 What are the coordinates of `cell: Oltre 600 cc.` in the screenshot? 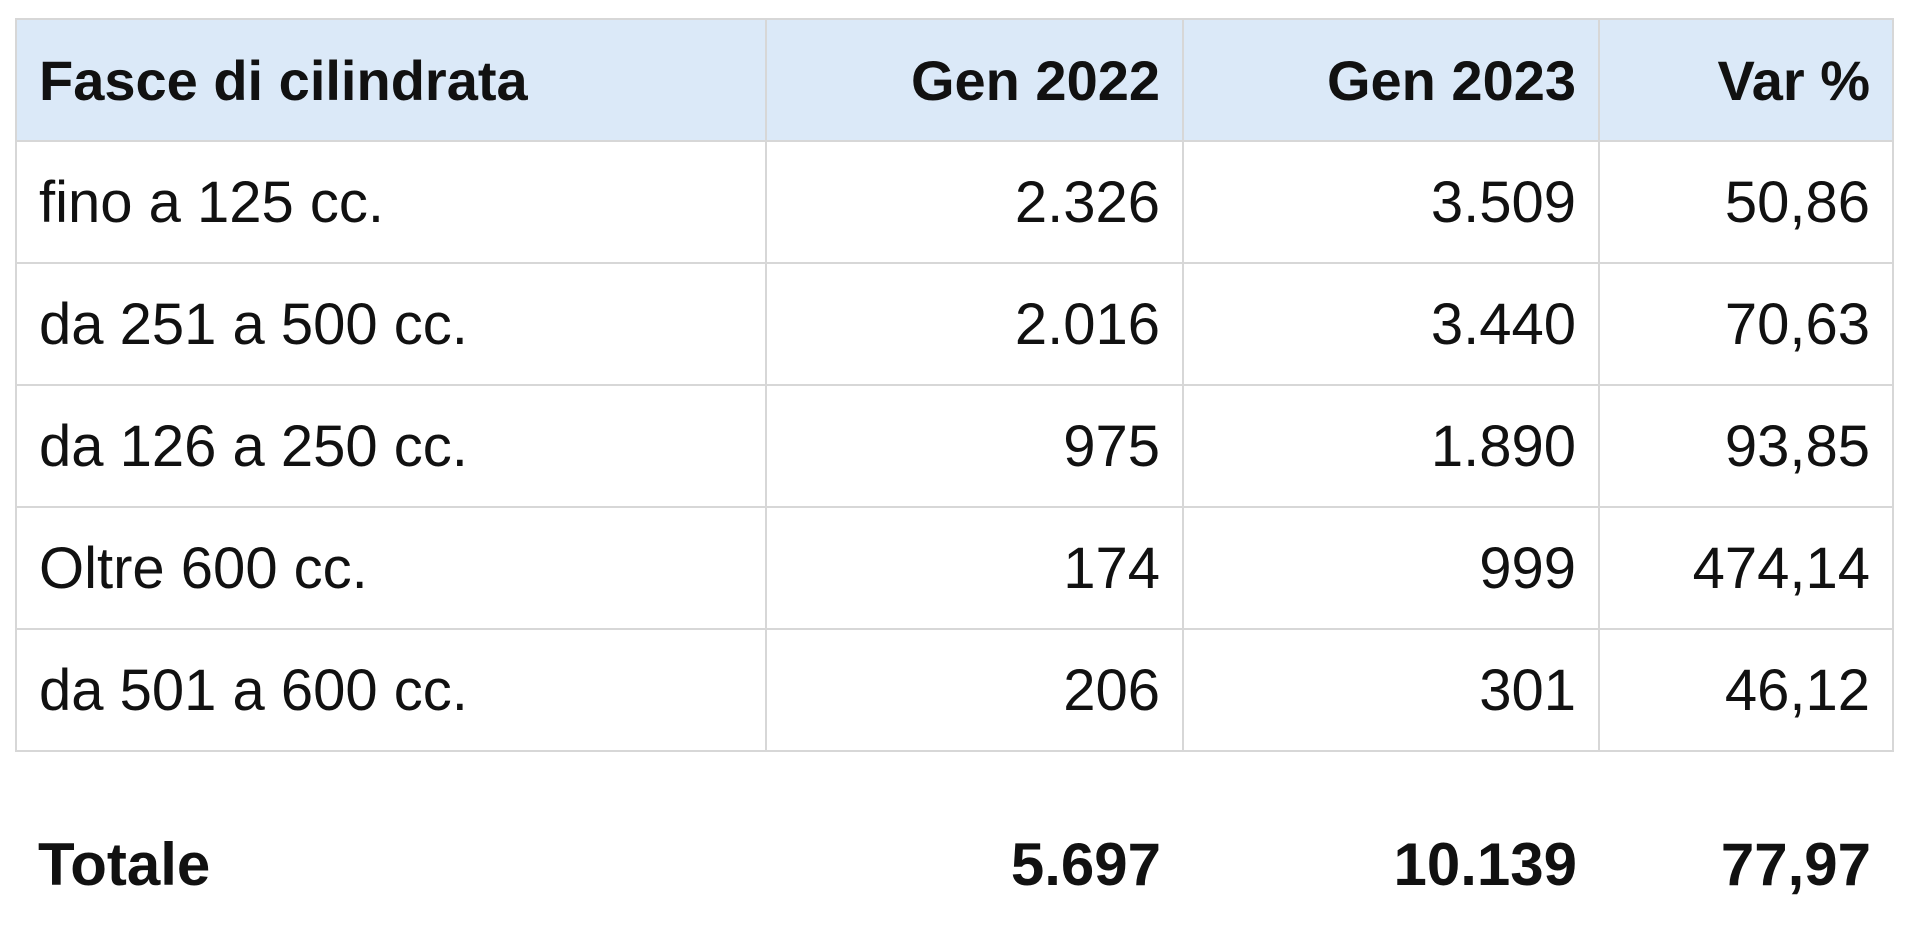 It's located at (391, 568).